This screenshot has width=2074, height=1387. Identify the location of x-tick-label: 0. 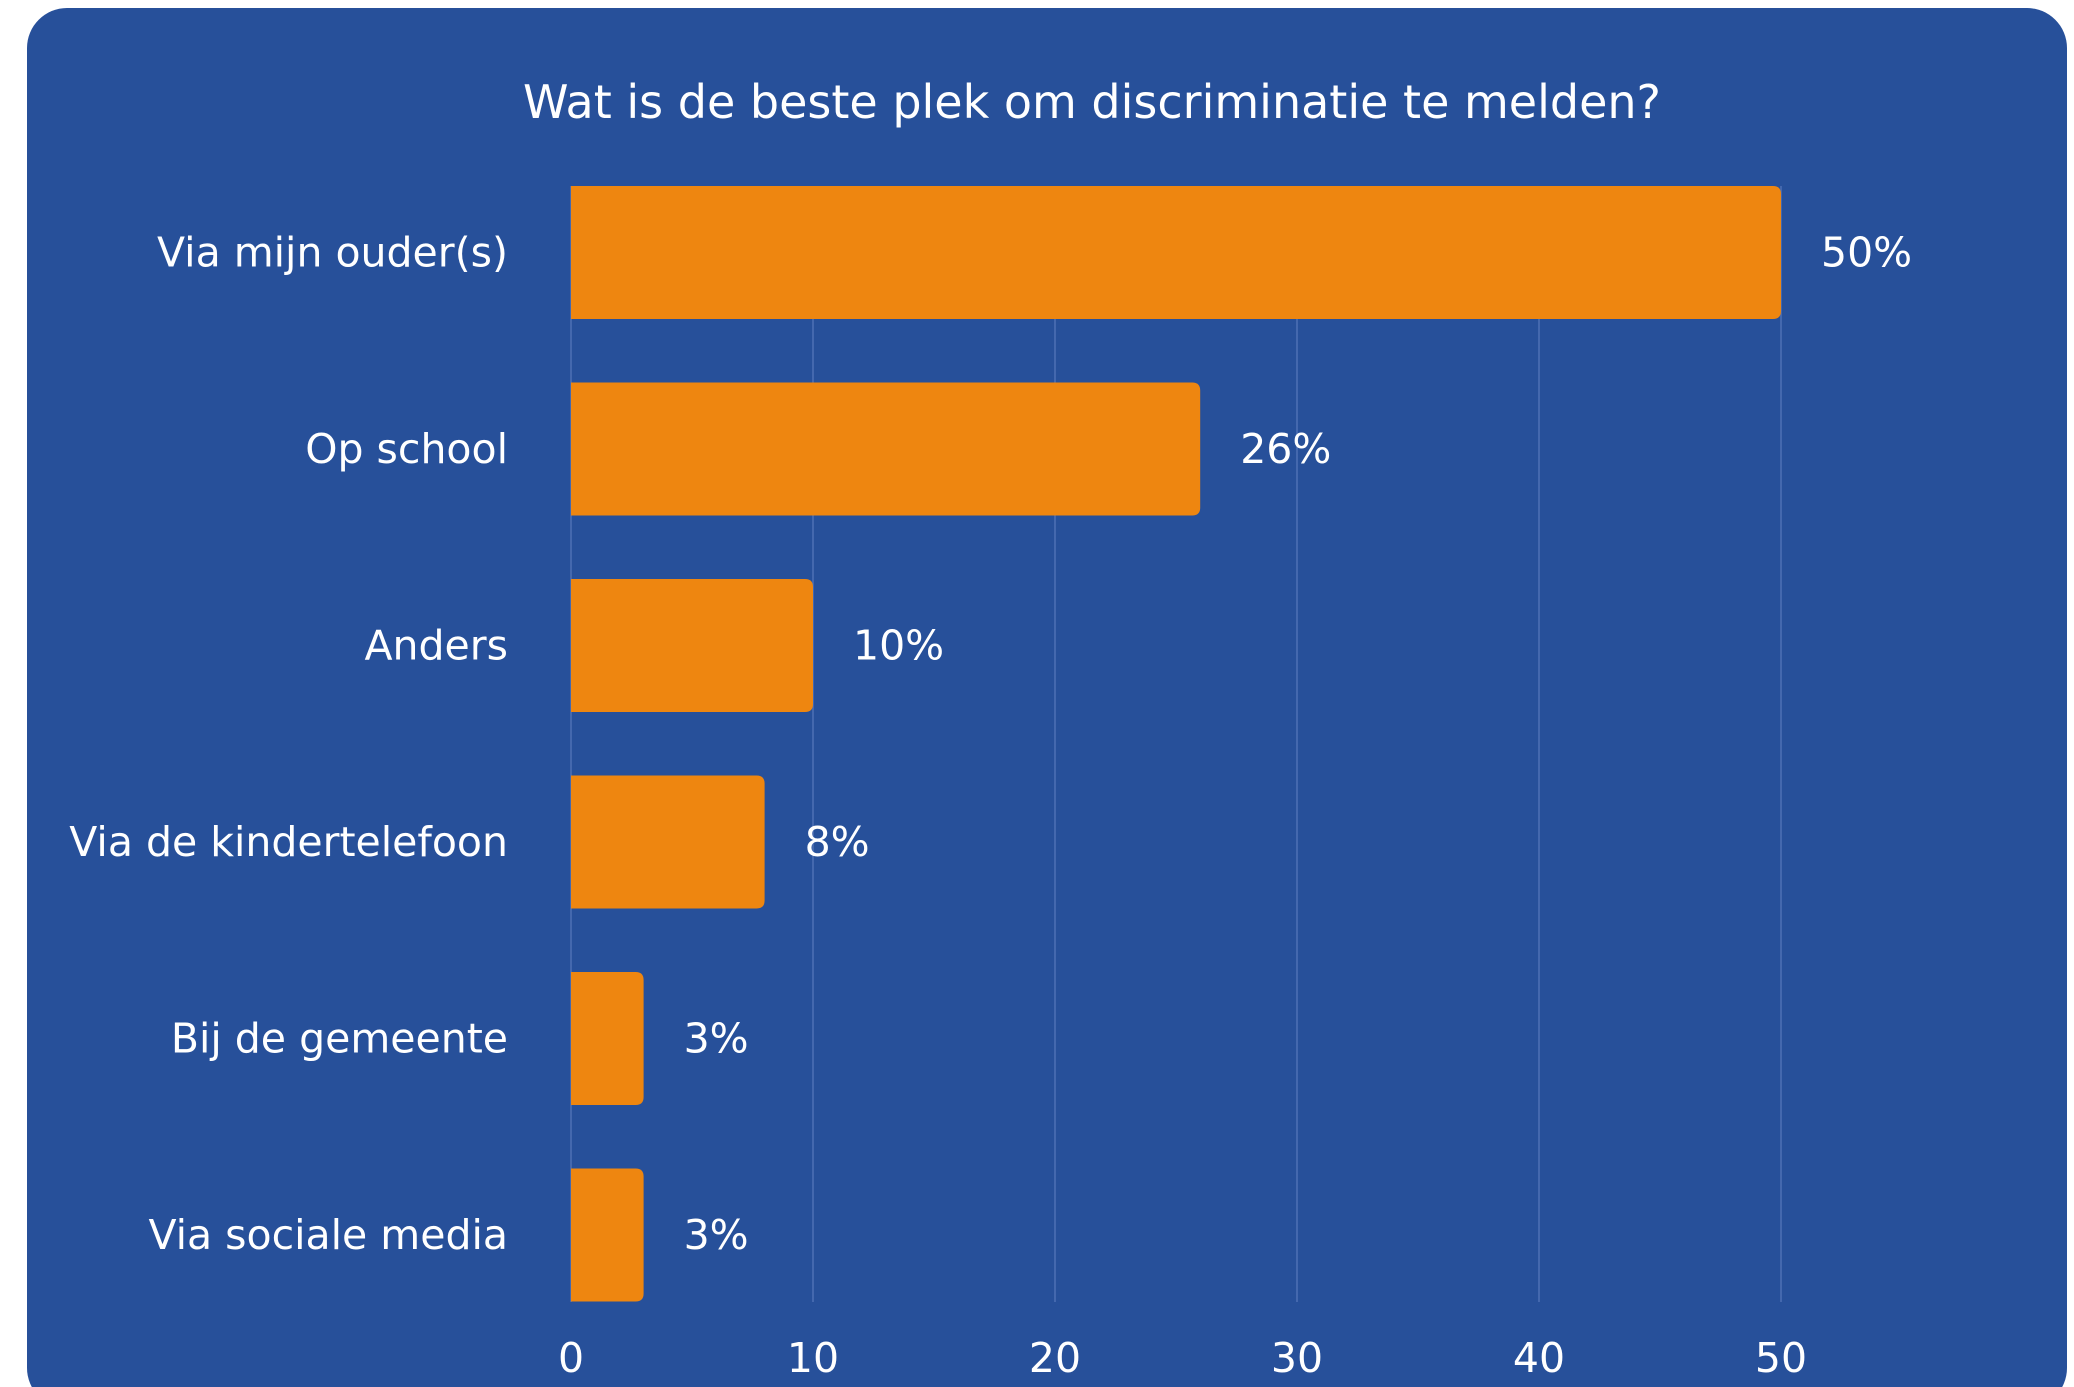
(571, 1358).